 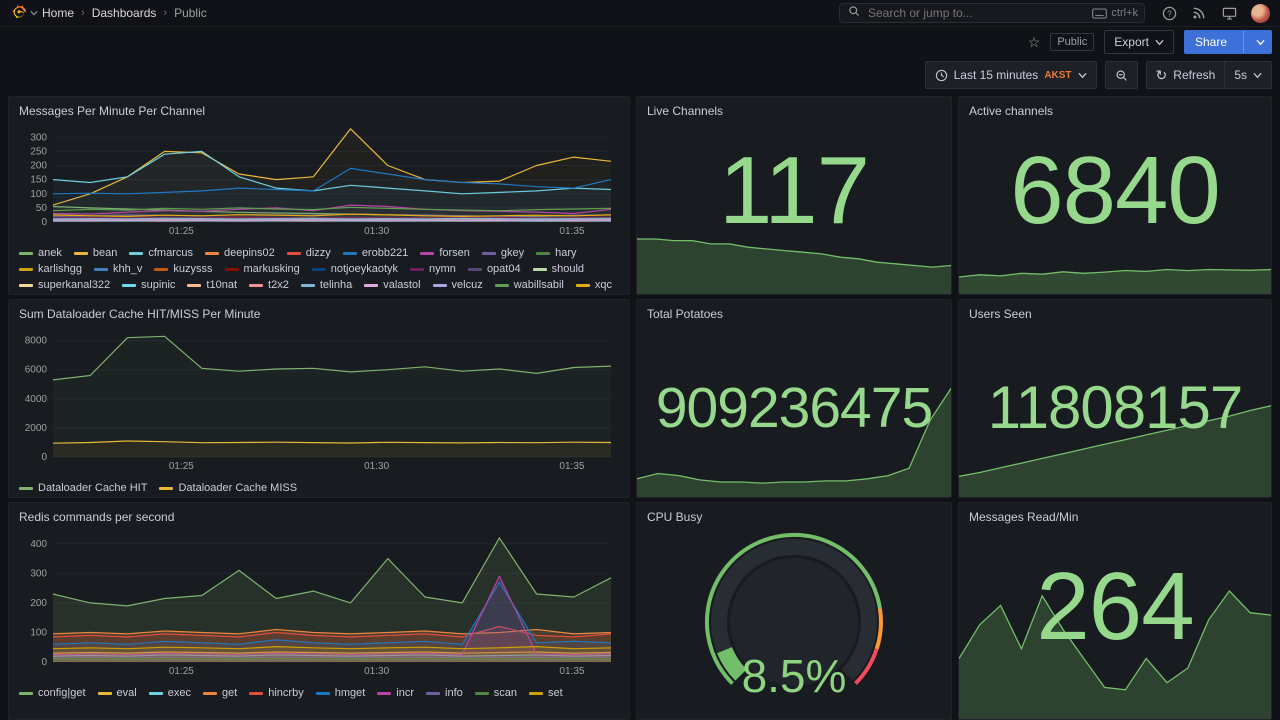 I want to click on help-icon: ?, so click(x=1169, y=13).